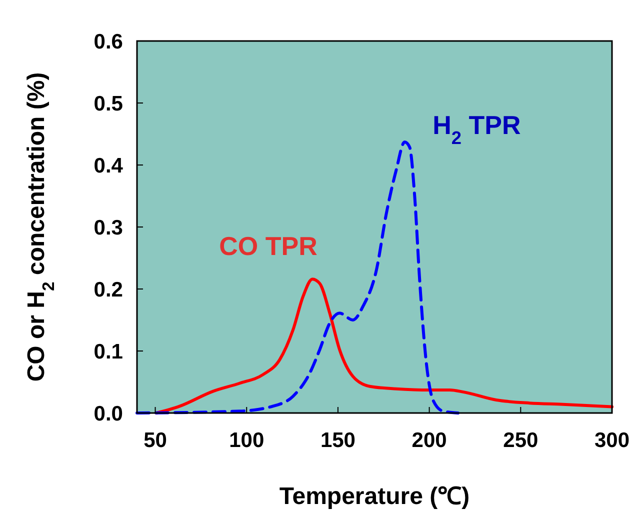  Describe the element at coordinates (155, 440) in the screenshot. I see `x-tick-label: 50` at that location.